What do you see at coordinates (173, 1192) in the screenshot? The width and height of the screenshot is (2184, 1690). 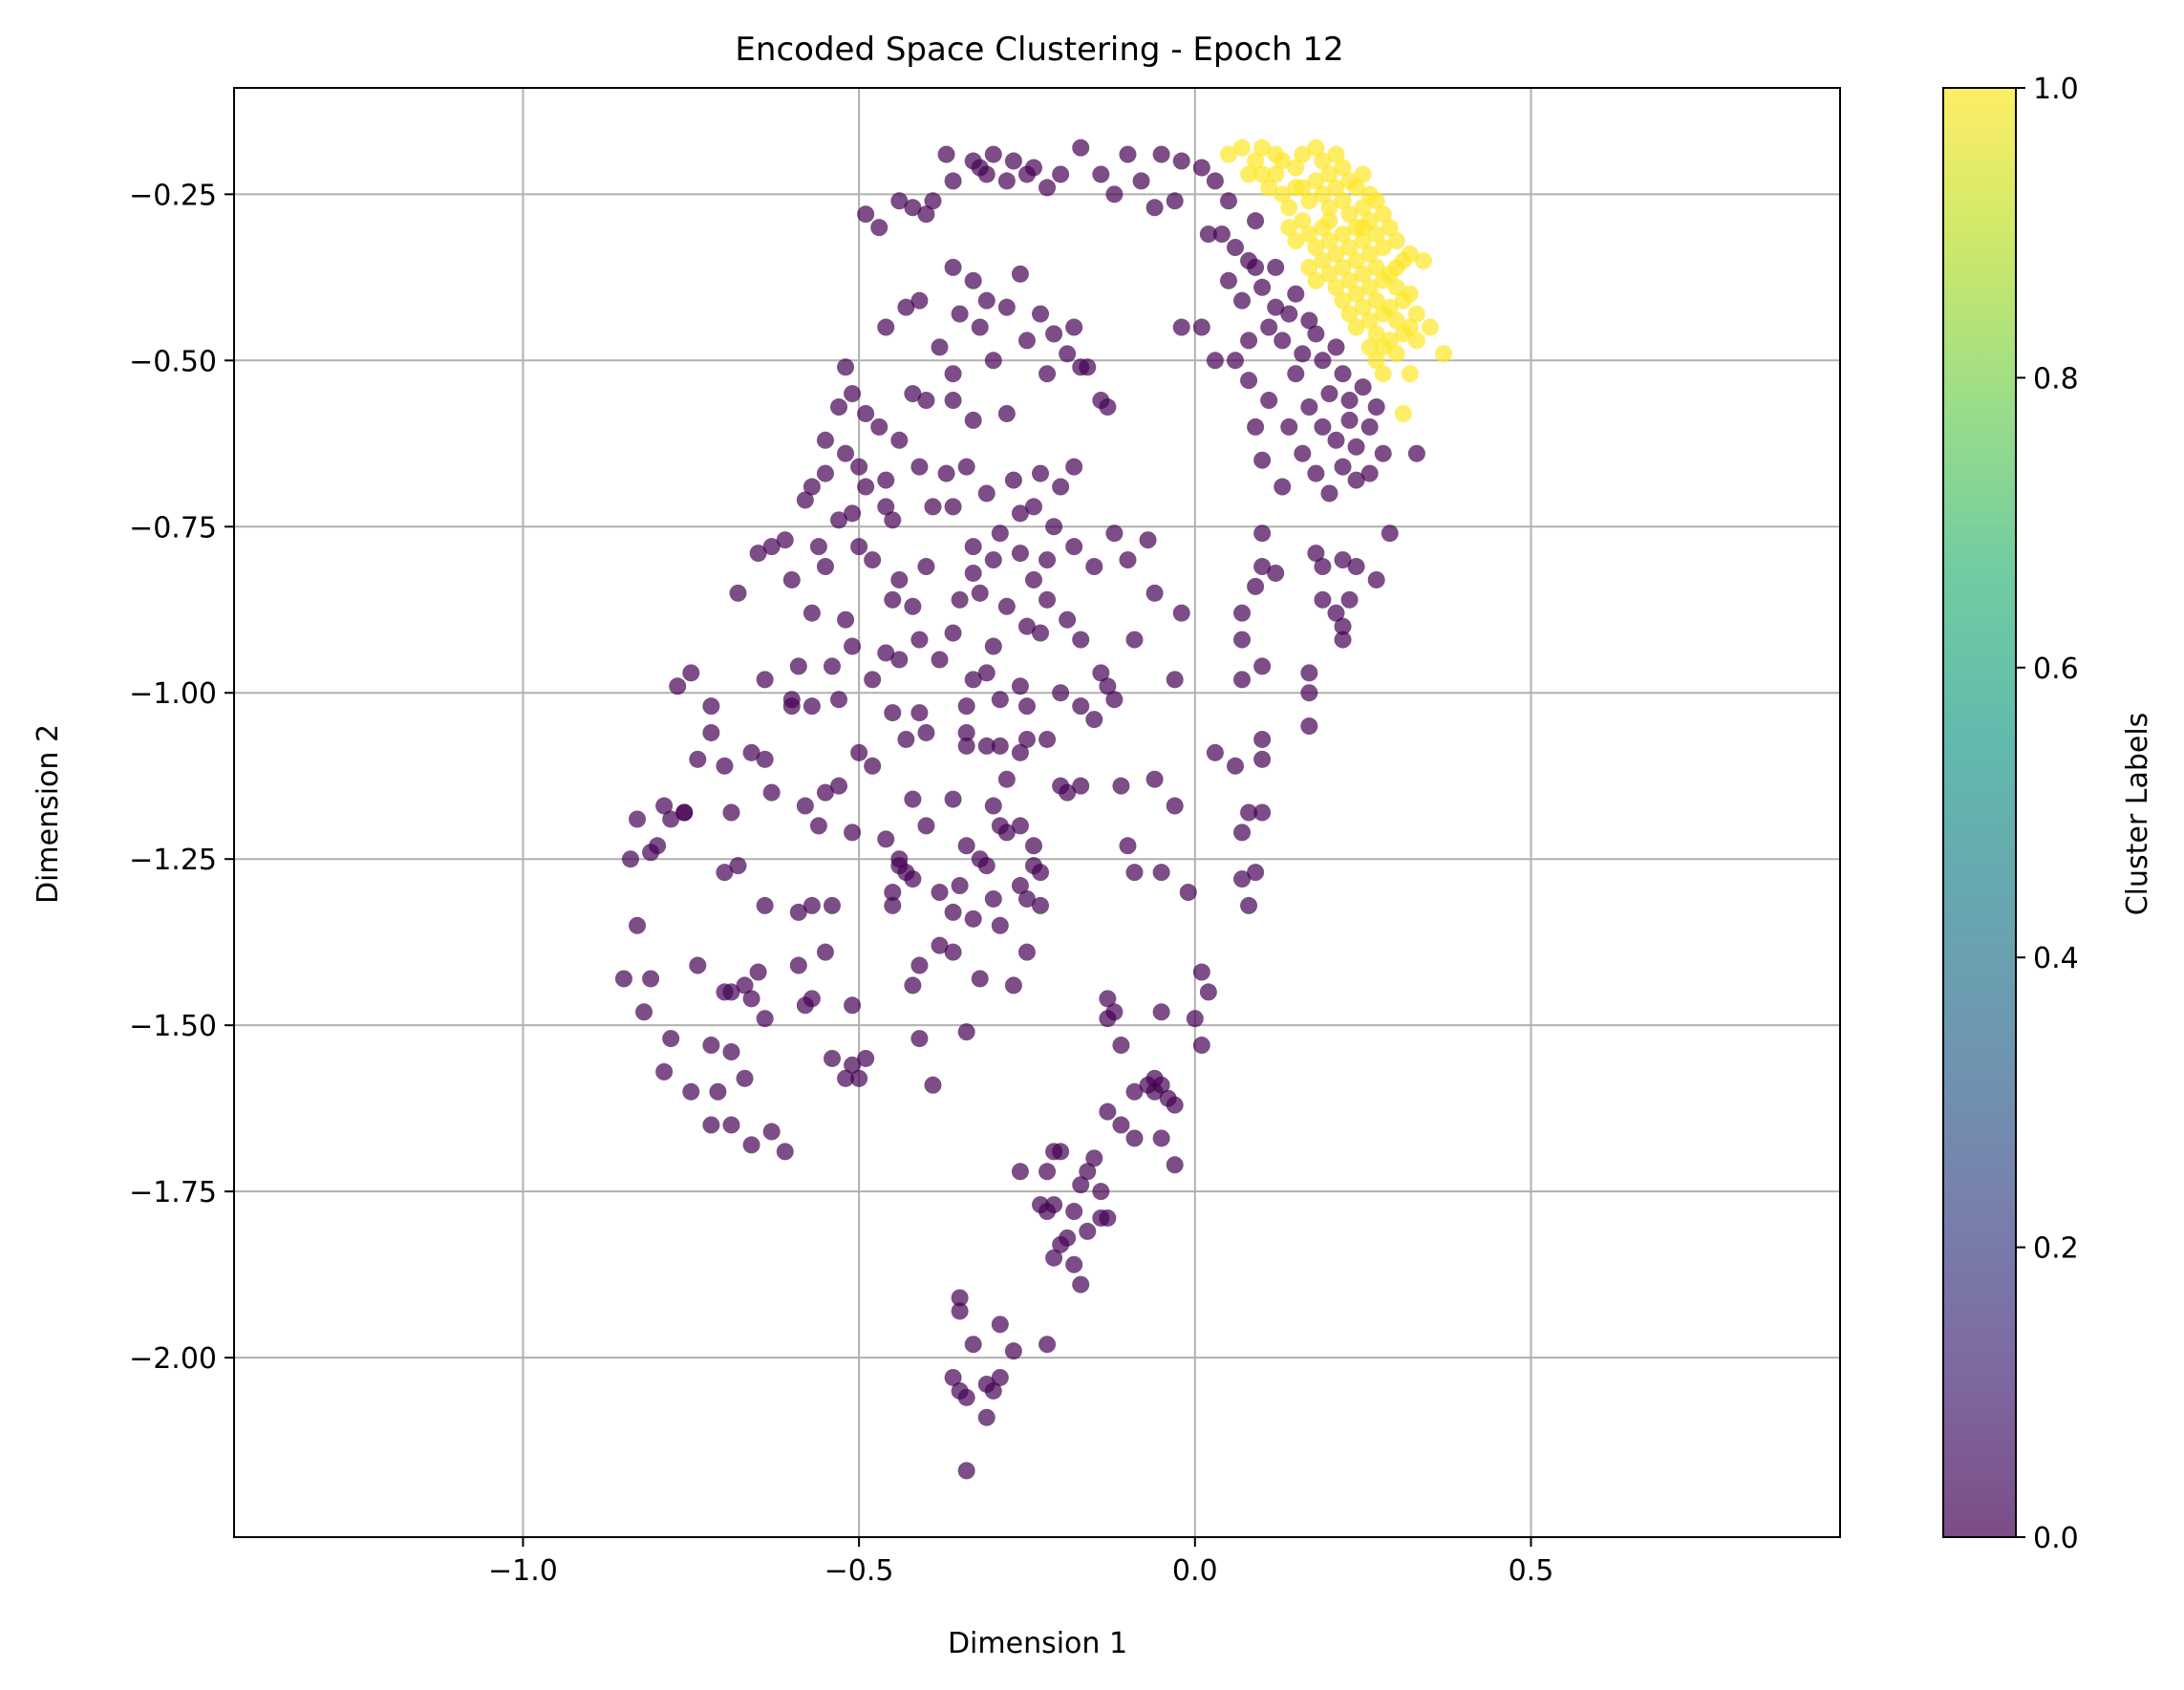 I see `y-tick-label: −1.75` at bounding box center [173, 1192].